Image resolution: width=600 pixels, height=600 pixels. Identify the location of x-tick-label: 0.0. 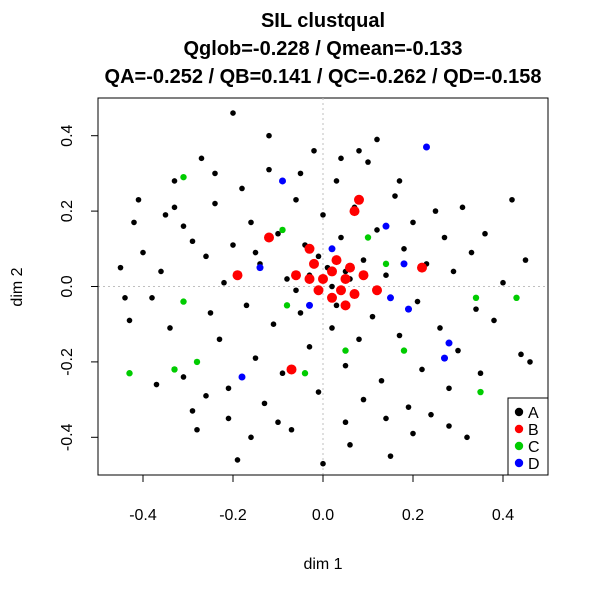
(323, 515).